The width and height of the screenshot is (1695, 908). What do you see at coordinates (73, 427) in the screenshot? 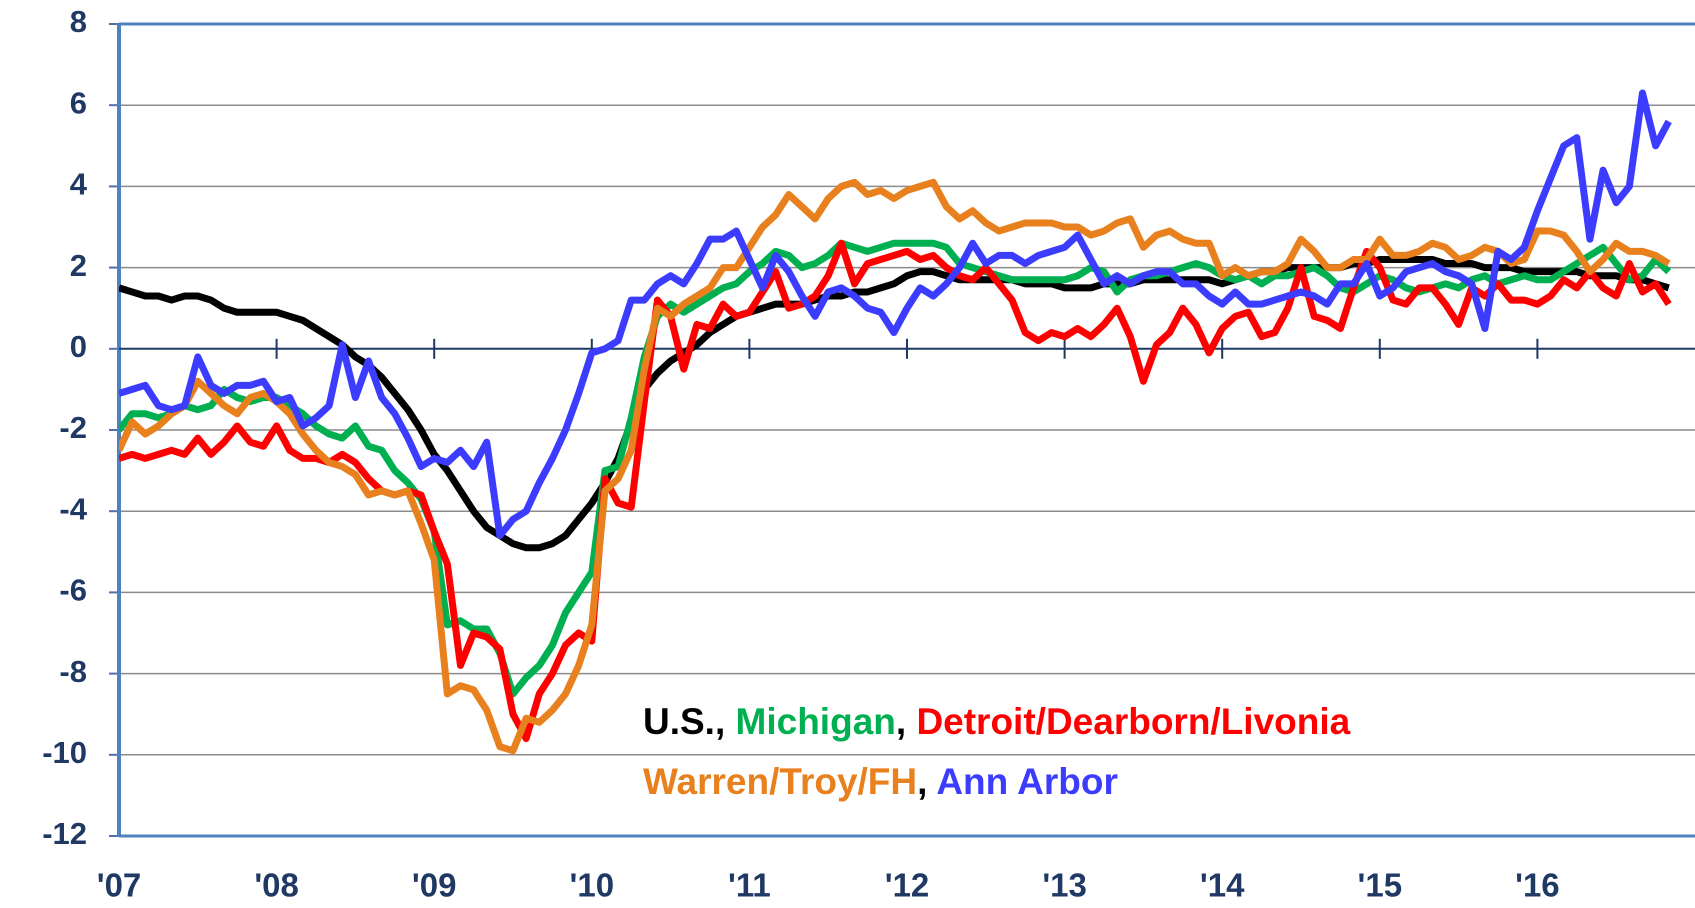
I see `y-tick-label: -2` at bounding box center [73, 427].